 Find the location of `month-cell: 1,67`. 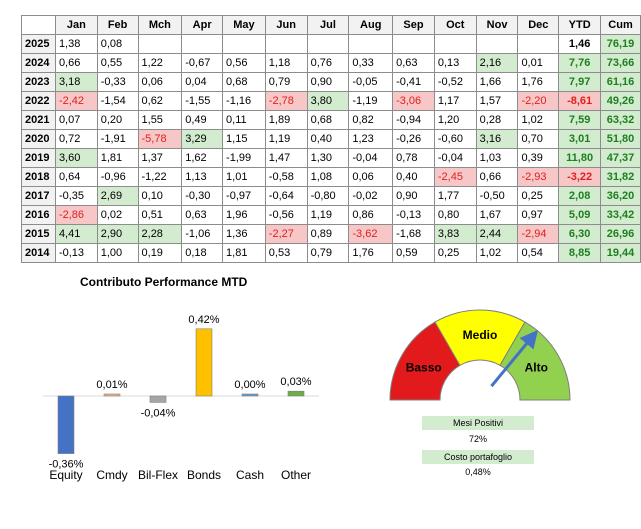

month-cell: 1,67 is located at coordinates (497, 215).